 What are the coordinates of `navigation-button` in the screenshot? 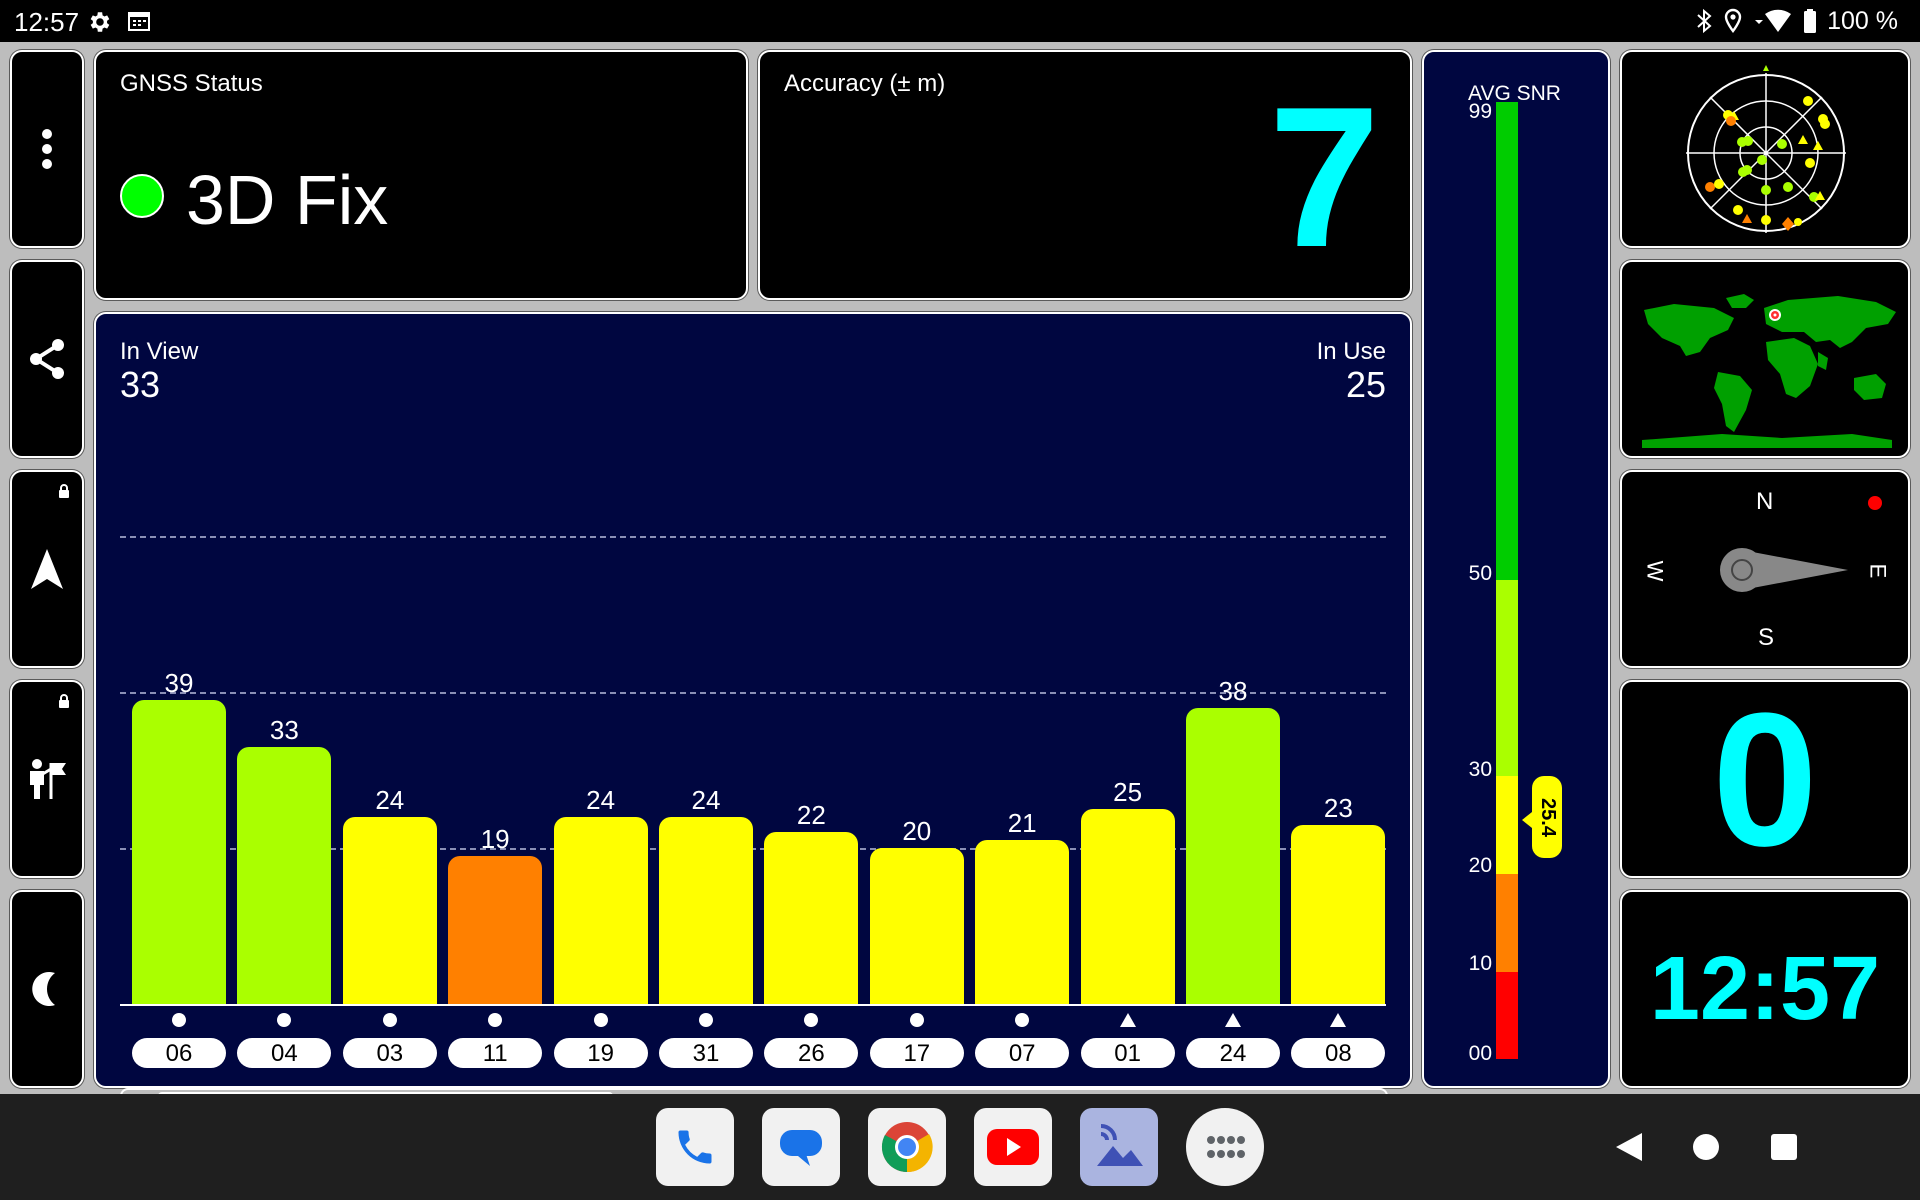 It's located at (47, 569).